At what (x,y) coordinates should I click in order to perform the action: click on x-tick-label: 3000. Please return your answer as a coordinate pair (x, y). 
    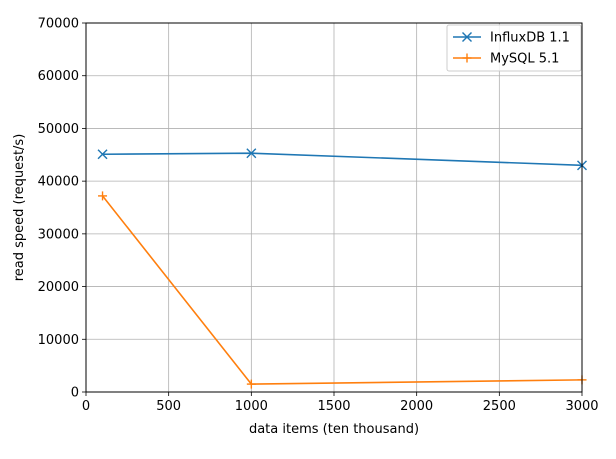
    Looking at the image, I should click on (581, 406).